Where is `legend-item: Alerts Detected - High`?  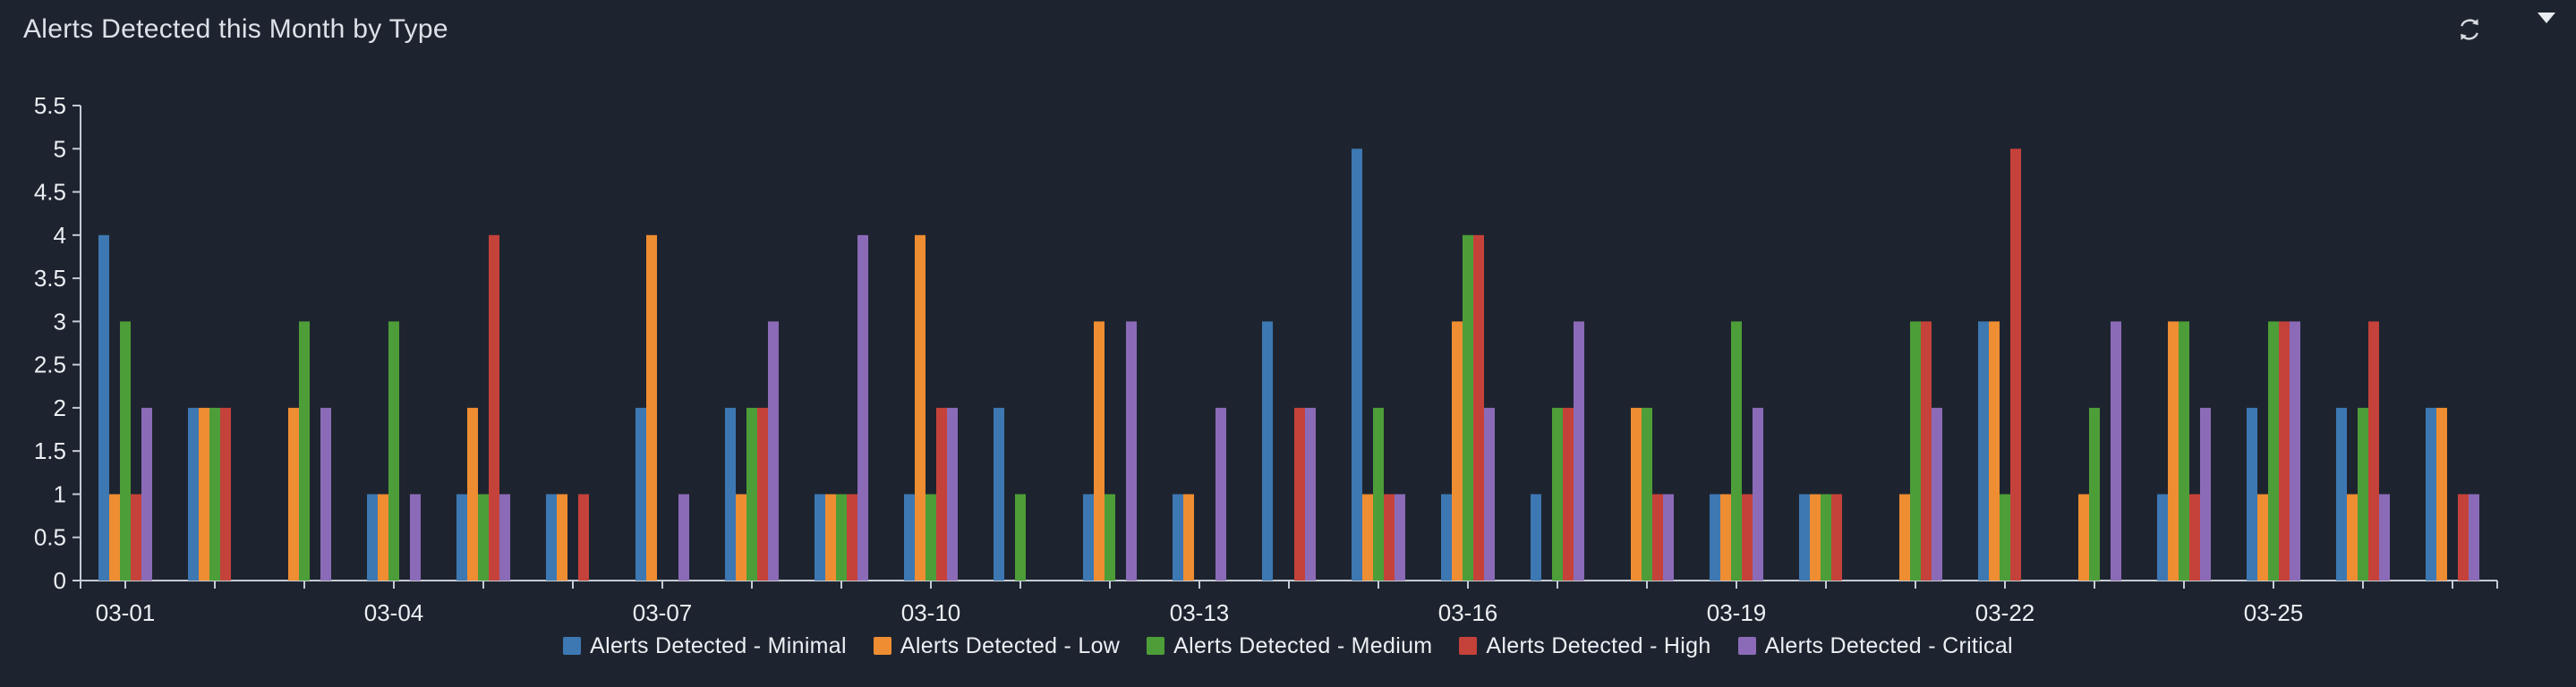
legend-item: Alerts Detected - High is located at coordinates (1584, 646).